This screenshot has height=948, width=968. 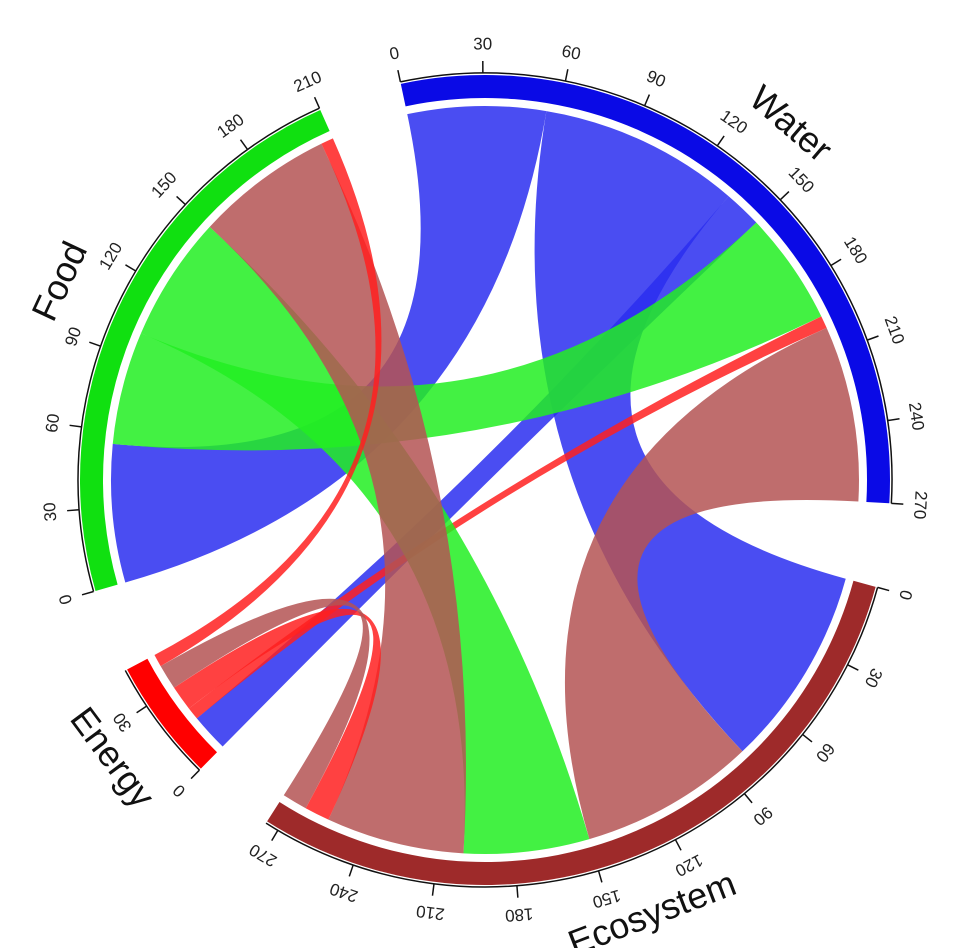 I want to click on sector-name: Energy, so click(x=112, y=757).